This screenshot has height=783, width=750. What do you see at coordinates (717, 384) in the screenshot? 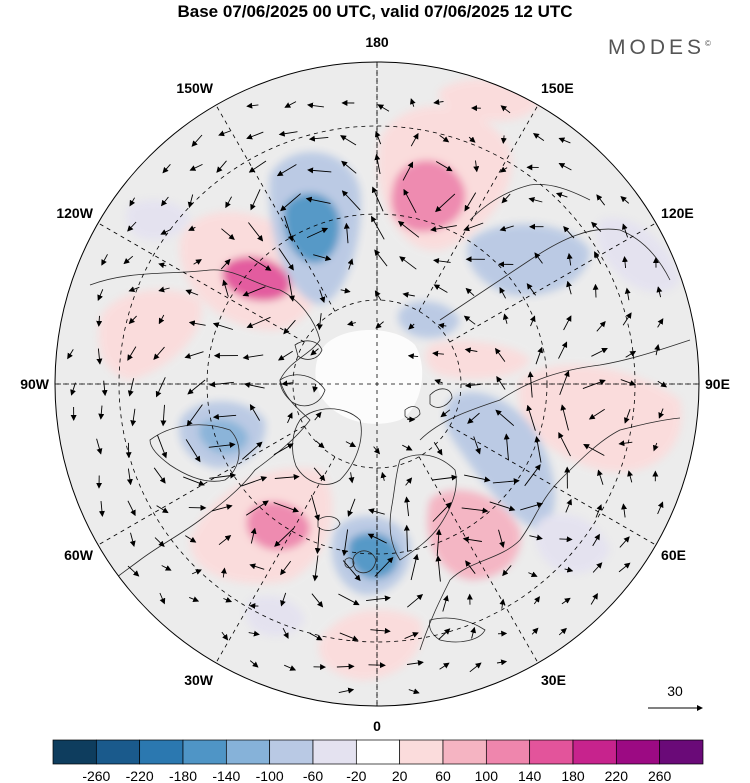
I see `longitude-label: 90E` at bounding box center [717, 384].